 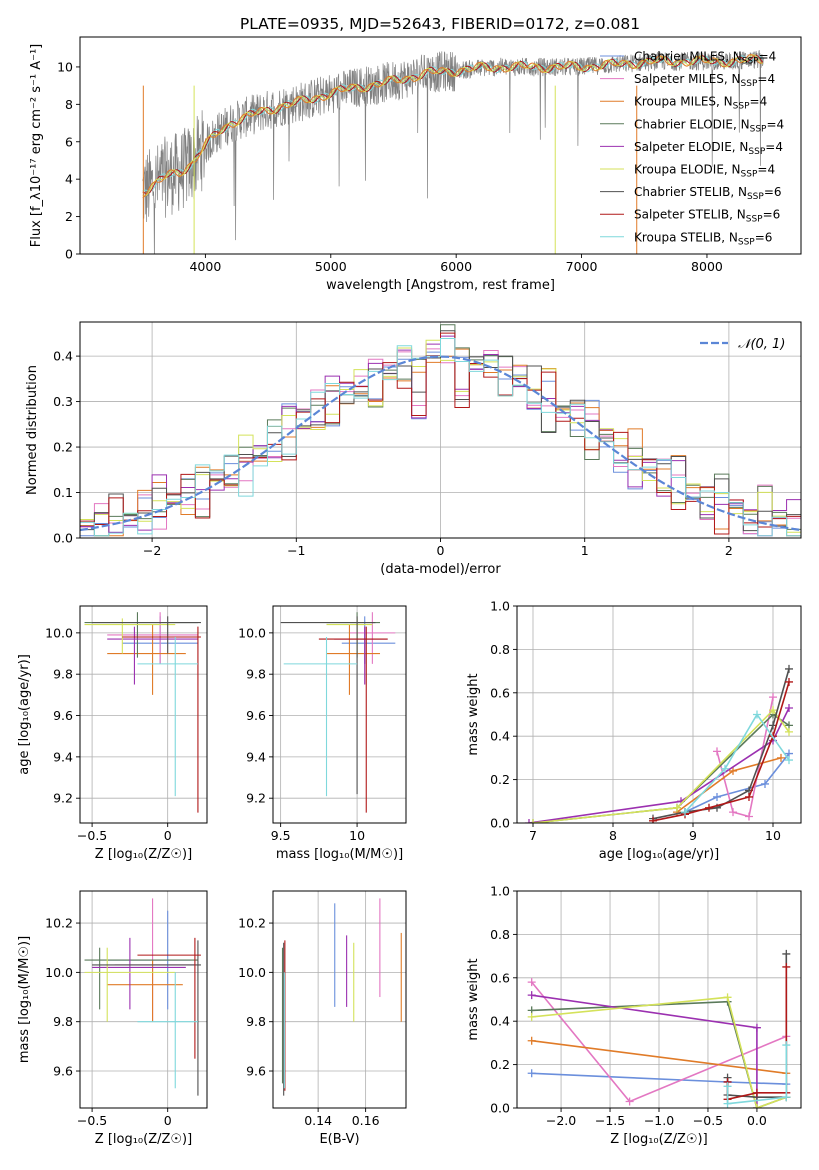 What do you see at coordinates (773, 835) in the screenshot?
I see `x-tick-label: 10` at bounding box center [773, 835].